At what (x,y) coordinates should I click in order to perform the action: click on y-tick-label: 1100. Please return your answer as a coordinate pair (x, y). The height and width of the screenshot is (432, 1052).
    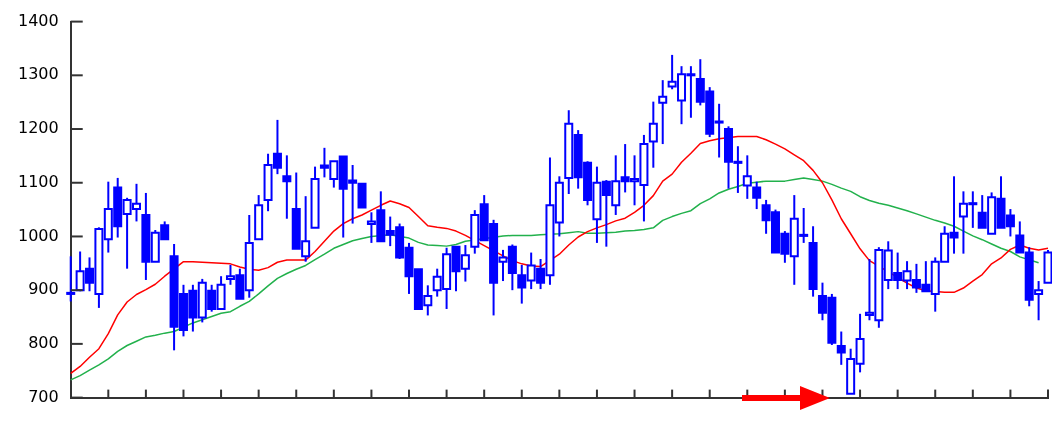
    Looking at the image, I should click on (38, 181).